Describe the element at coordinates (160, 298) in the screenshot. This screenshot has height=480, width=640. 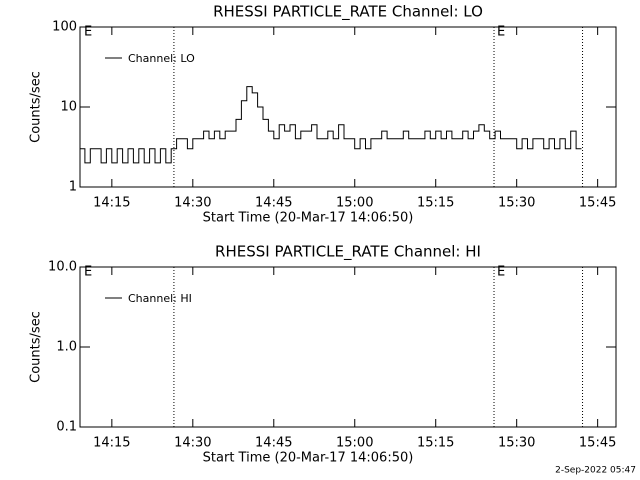
I see `legend-label: Channel: HI` at that location.